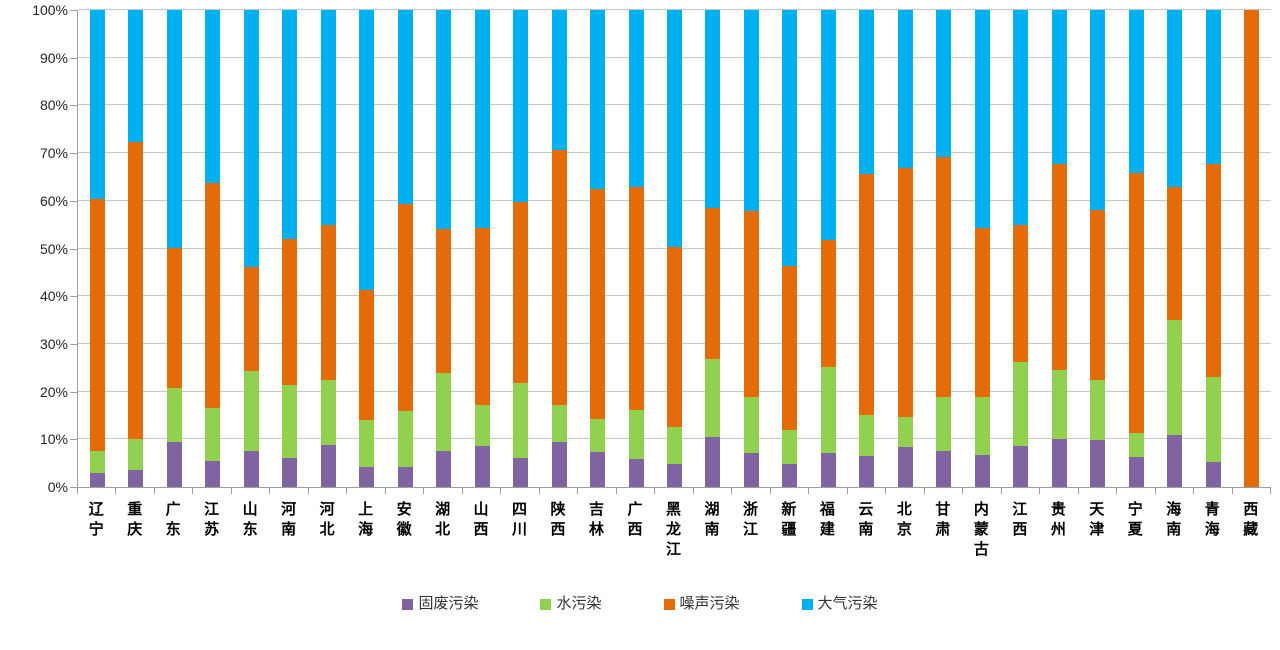 The image size is (1280, 650). Describe the element at coordinates (546, 604) in the screenshot. I see `legend-swatch-icon` at that location.